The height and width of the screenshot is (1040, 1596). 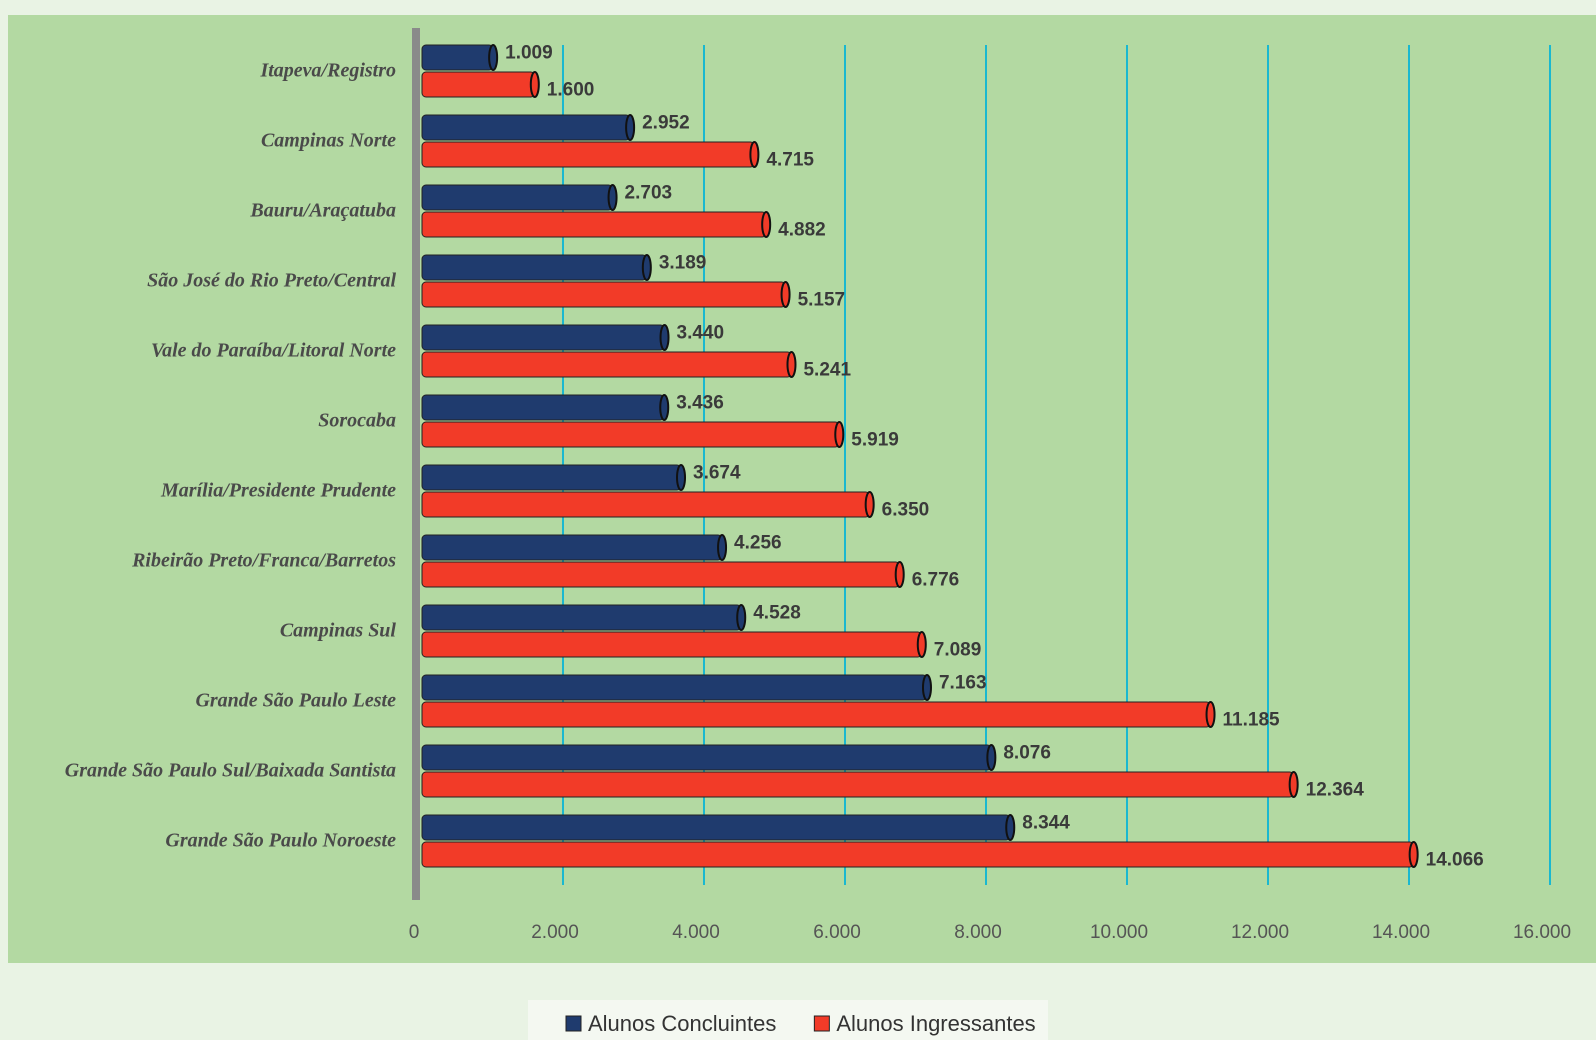 I want to click on value-label: 5.157, so click(x=822, y=300).